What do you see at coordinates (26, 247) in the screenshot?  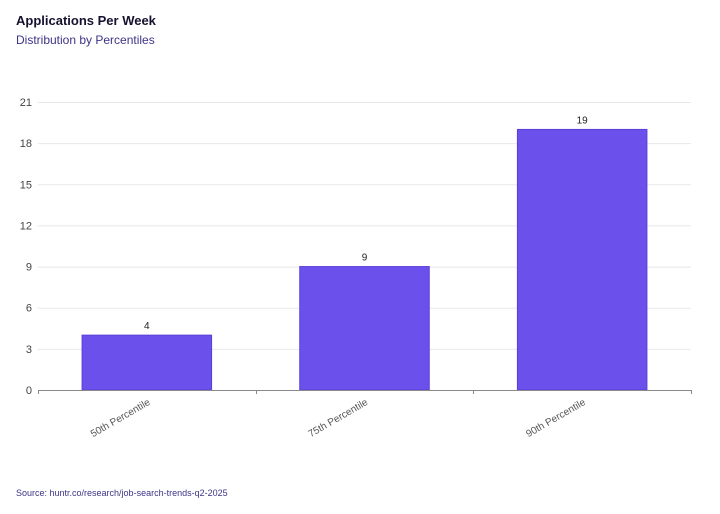 I see `y-axis-ticks: 0 3 6 9 12 15 18 21` at bounding box center [26, 247].